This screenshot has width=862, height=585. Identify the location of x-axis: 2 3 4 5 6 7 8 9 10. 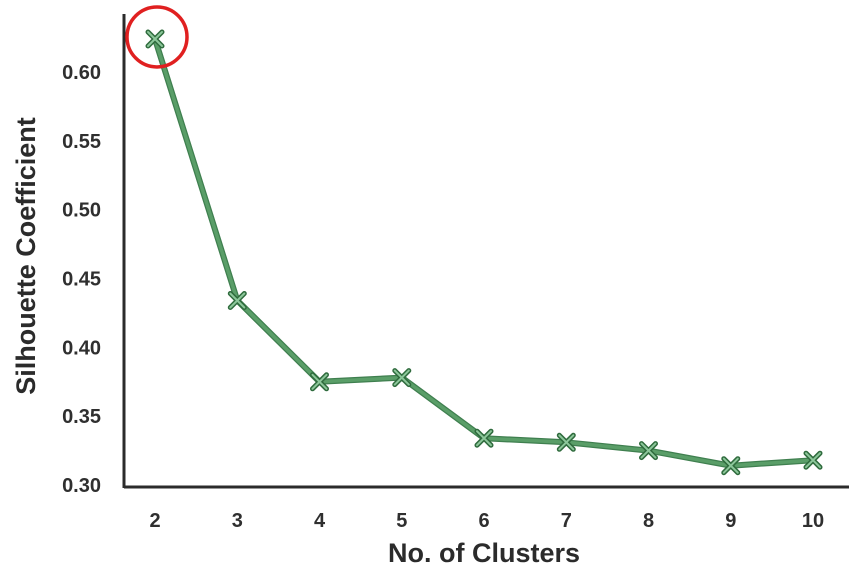
(486, 509).